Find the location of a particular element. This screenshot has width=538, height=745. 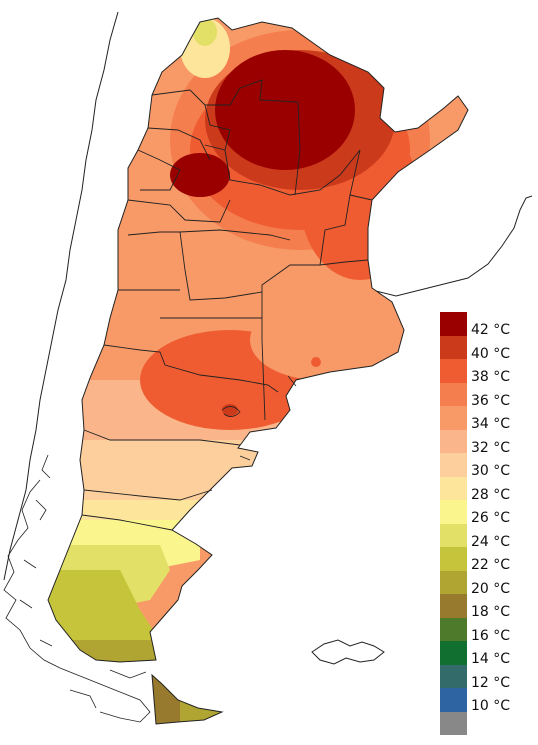

tierra-del-fuego is located at coordinates (187, 699).